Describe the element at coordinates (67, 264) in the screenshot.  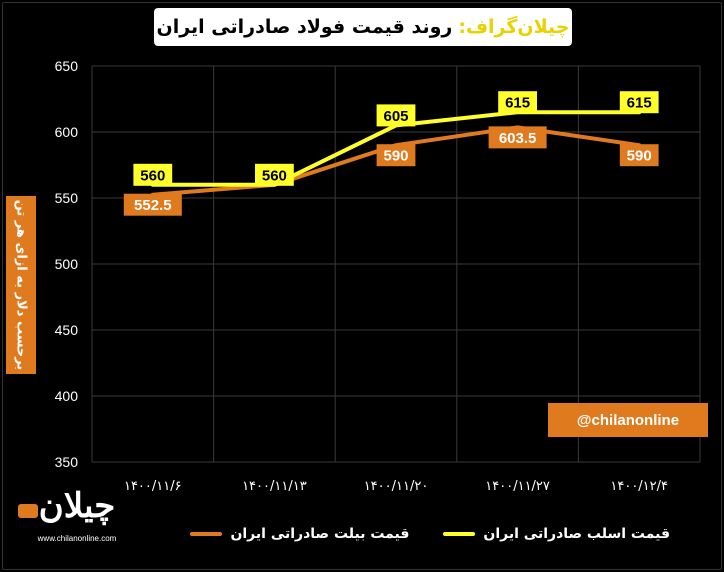
I see `y-tick-label: 500` at that location.